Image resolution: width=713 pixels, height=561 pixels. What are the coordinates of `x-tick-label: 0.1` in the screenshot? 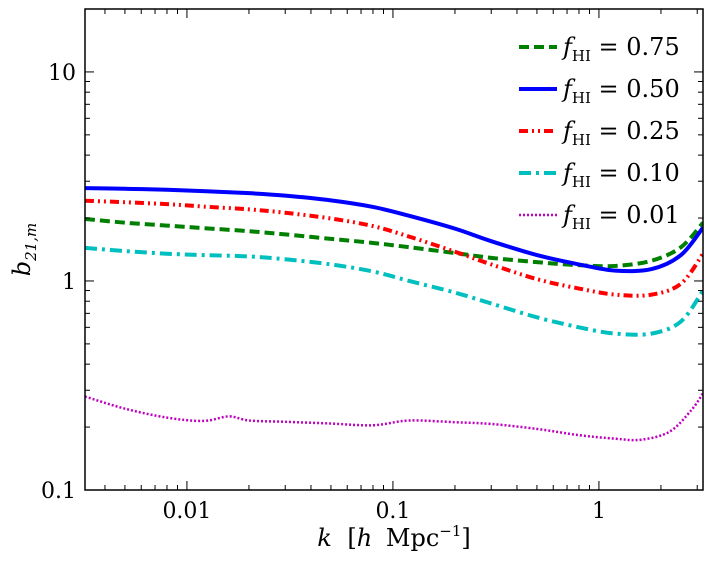 It's located at (392, 511).